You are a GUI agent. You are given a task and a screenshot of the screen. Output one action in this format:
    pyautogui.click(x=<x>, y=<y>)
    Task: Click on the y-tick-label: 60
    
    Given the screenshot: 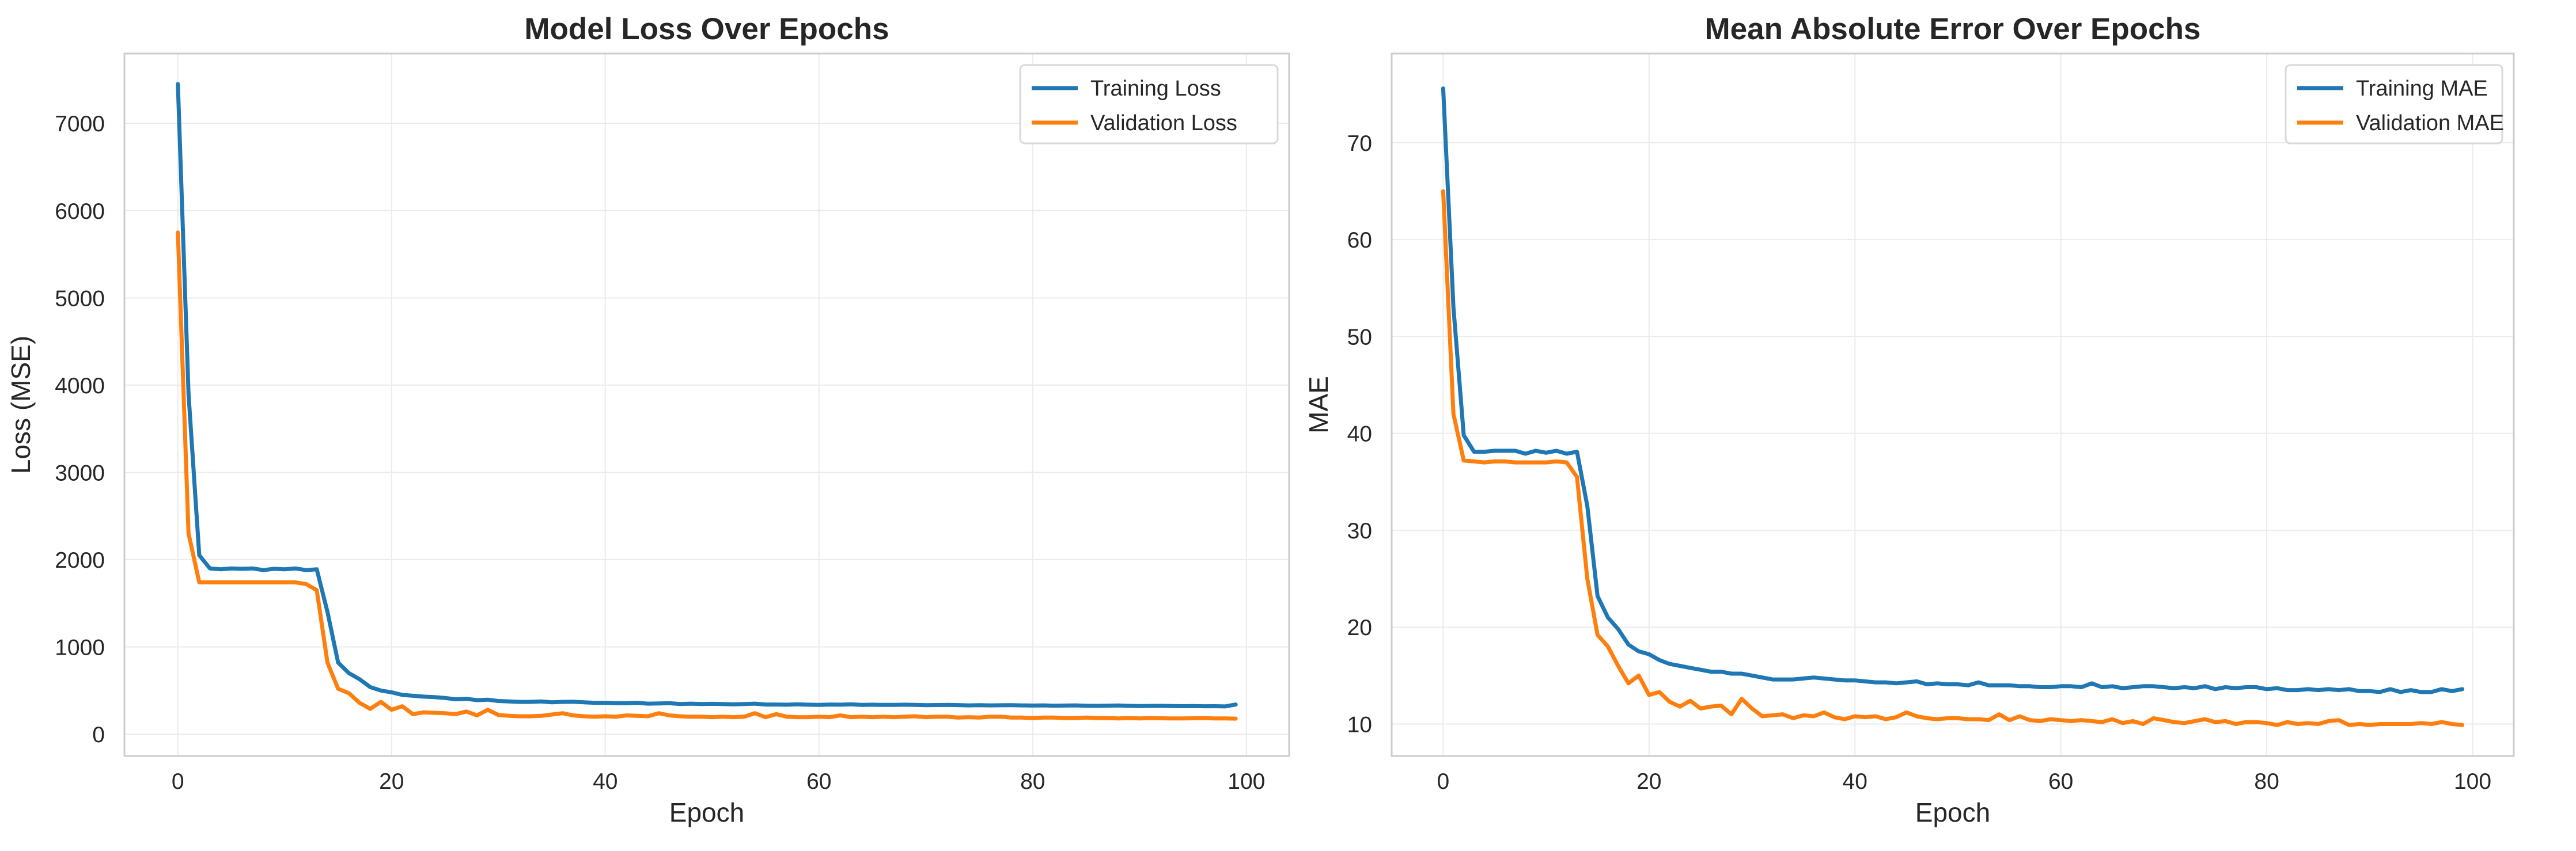 What is the action you would take?
    pyautogui.click(x=1359, y=240)
    